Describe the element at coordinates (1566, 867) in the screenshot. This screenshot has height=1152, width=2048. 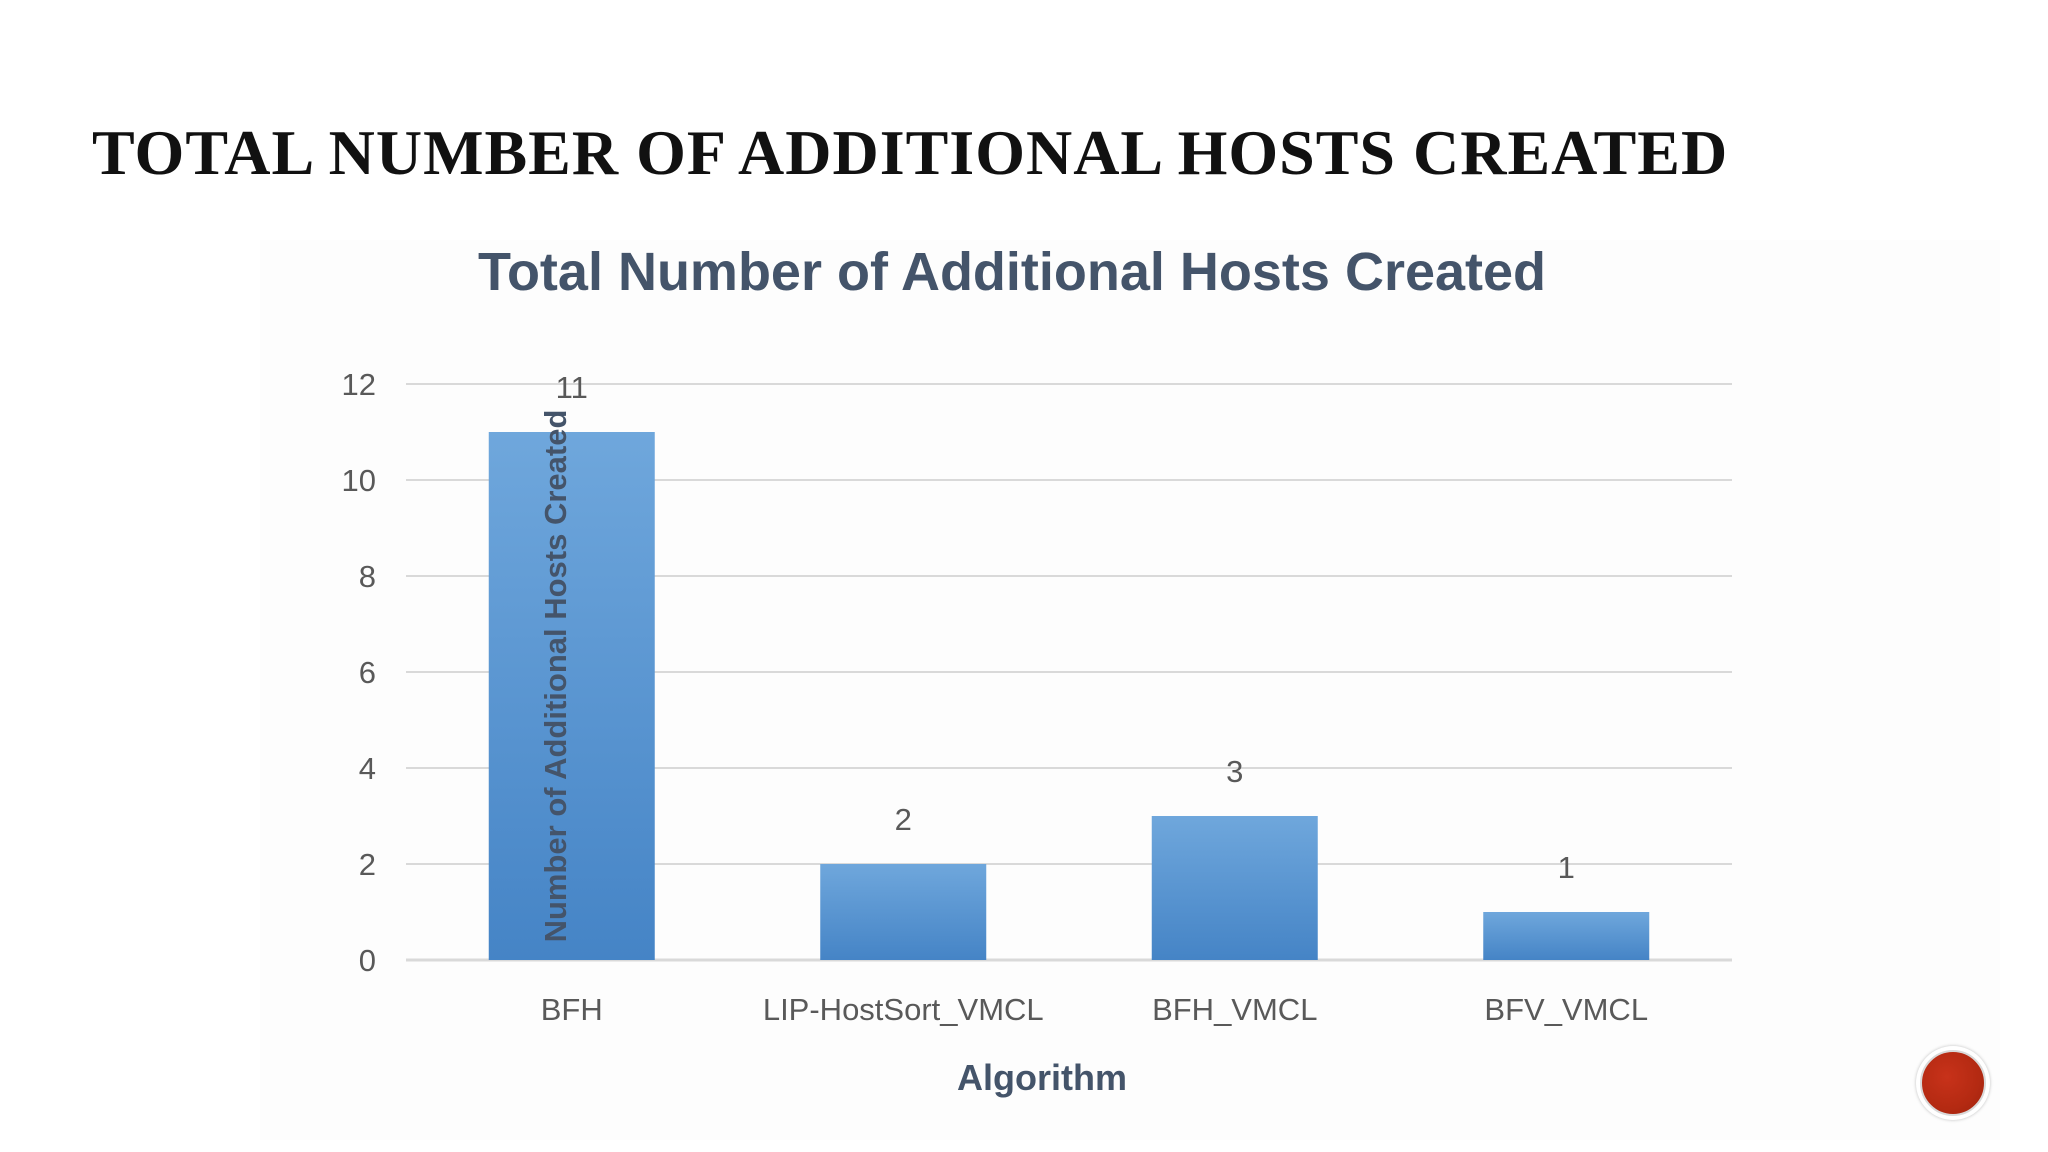
I see `data-label: 1` at that location.